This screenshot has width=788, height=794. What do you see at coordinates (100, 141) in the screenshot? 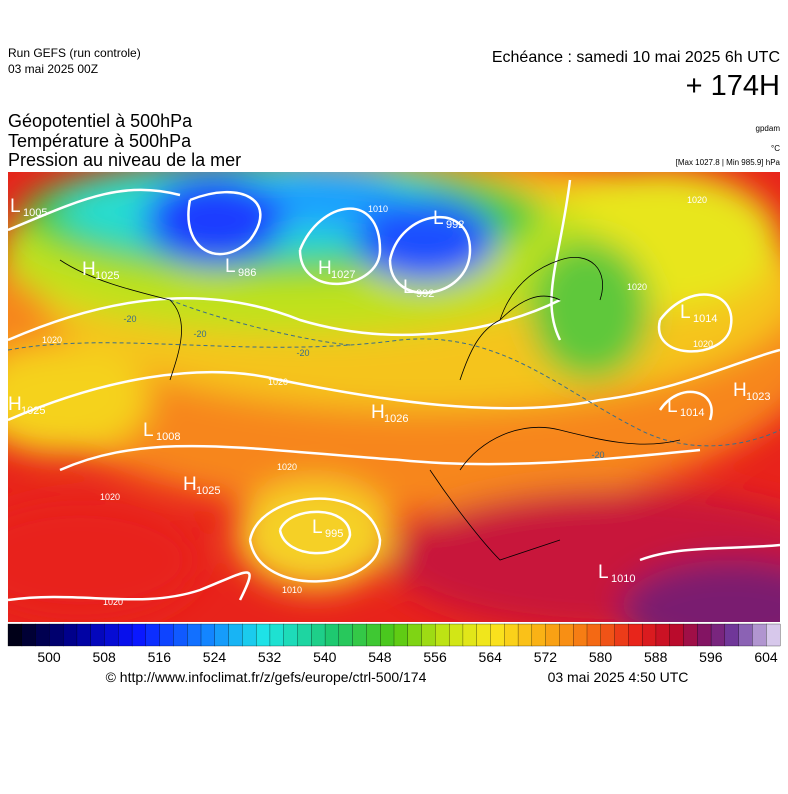
I see `title: Température à 500hPa` at bounding box center [100, 141].